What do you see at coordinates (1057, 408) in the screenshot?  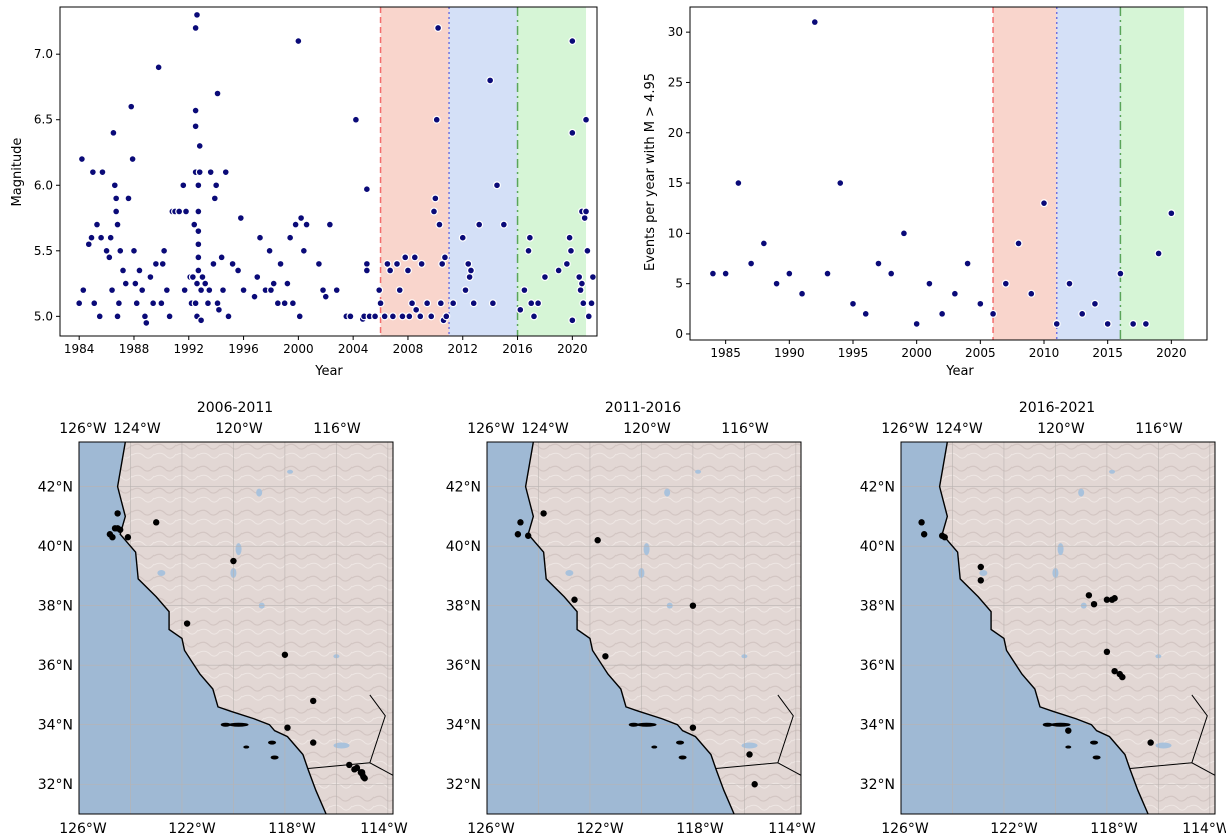 I see `map-title: 2016-2021` at bounding box center [1057, 408].